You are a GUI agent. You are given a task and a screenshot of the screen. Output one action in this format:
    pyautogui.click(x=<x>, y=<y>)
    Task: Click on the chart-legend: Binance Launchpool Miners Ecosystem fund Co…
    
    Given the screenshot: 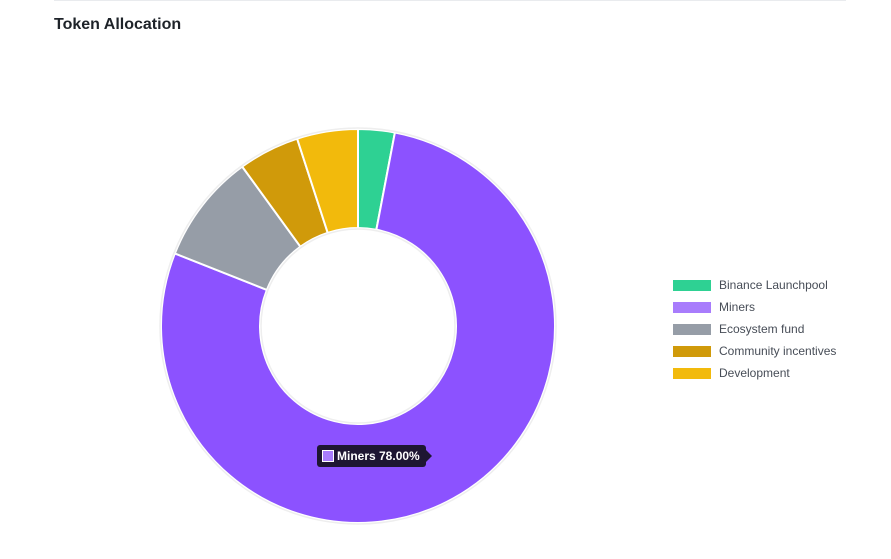 What is the action you would take?
    pyautogui.click(x=754, y=329)
    